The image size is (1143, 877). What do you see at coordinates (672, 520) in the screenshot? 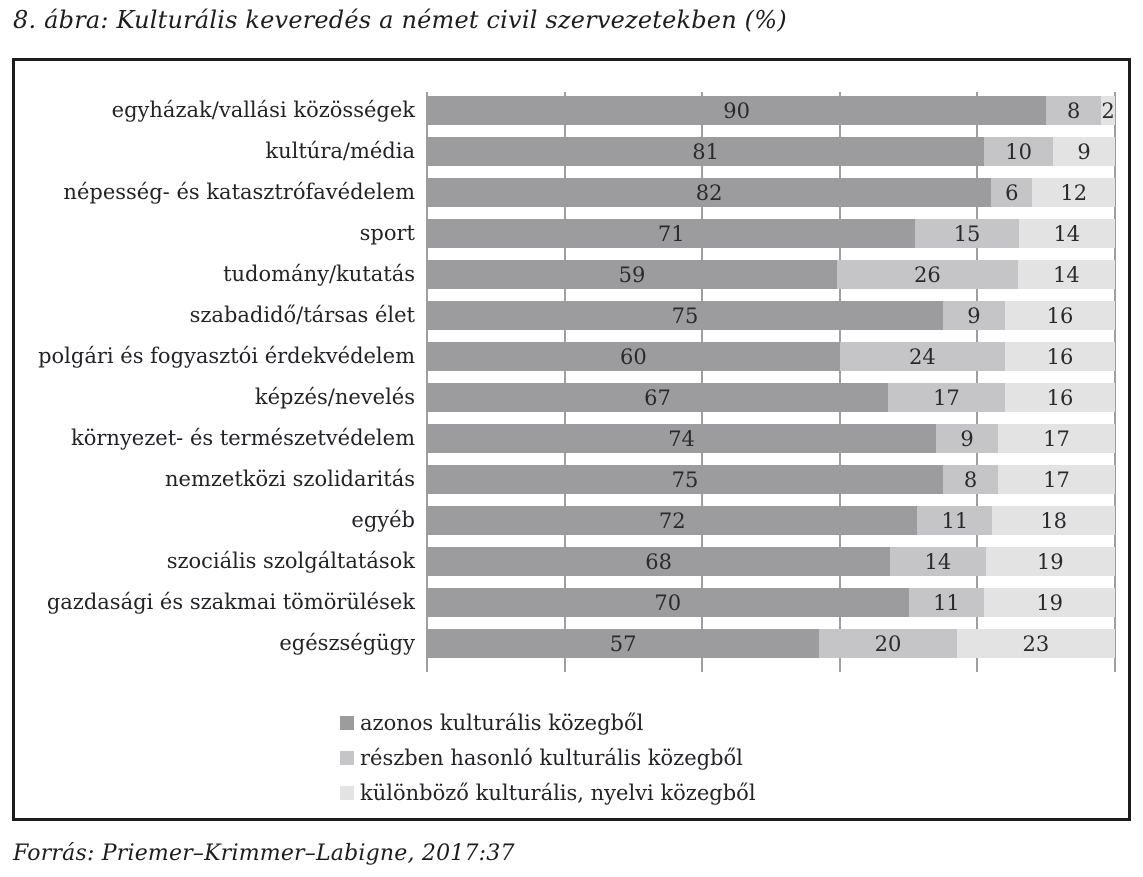
I see `bar-segment-same: 72` at bounding box center [672, 520].